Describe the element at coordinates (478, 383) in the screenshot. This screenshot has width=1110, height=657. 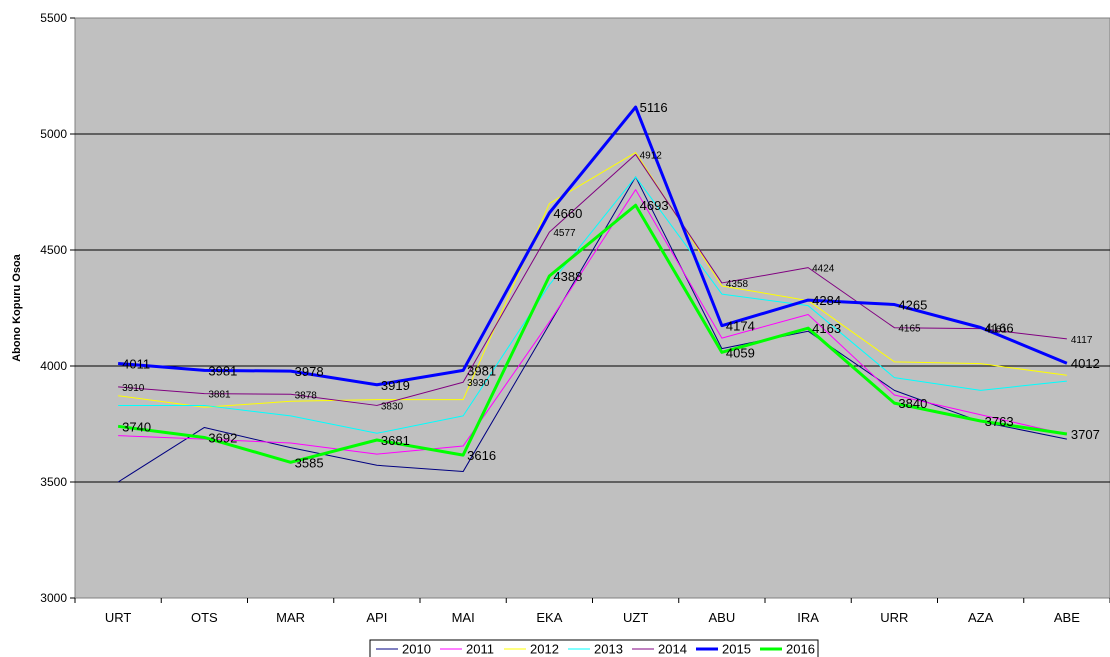
I see `data-label: 3930` at that location.